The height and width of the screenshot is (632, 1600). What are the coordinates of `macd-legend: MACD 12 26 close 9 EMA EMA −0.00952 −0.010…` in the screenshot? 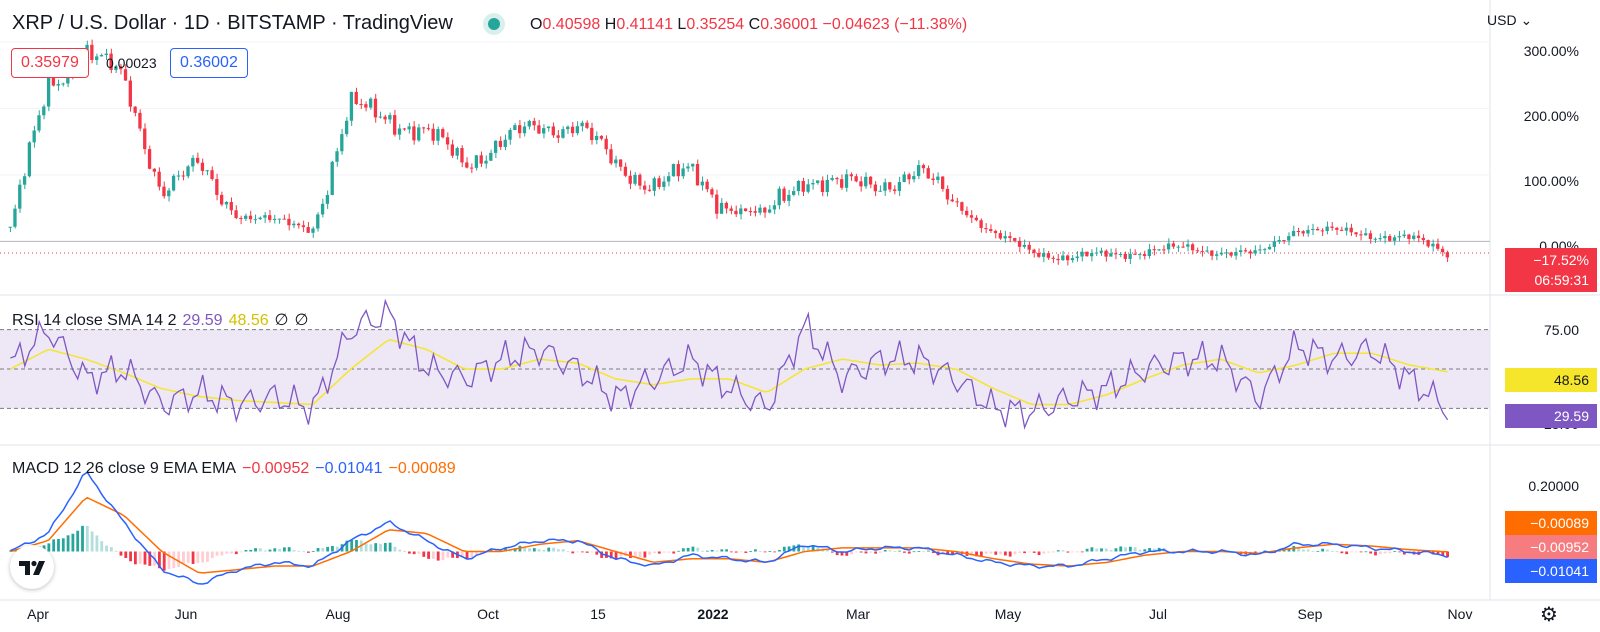 It's located at (234, 469).